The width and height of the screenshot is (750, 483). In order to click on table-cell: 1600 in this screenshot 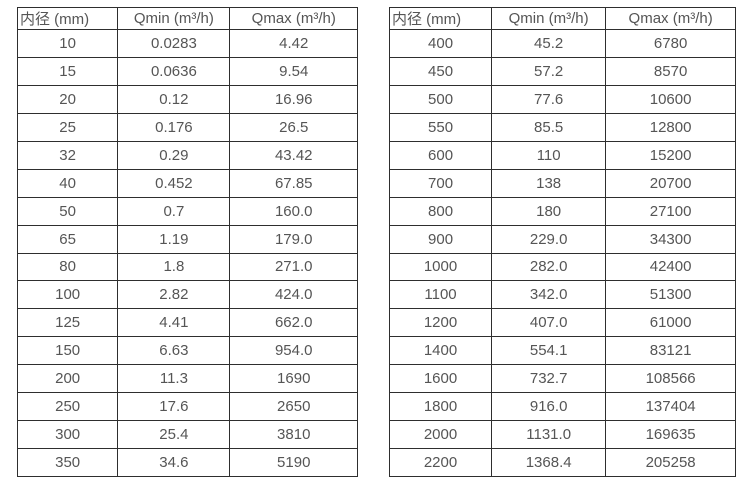, I will do `click(440, 379)`.